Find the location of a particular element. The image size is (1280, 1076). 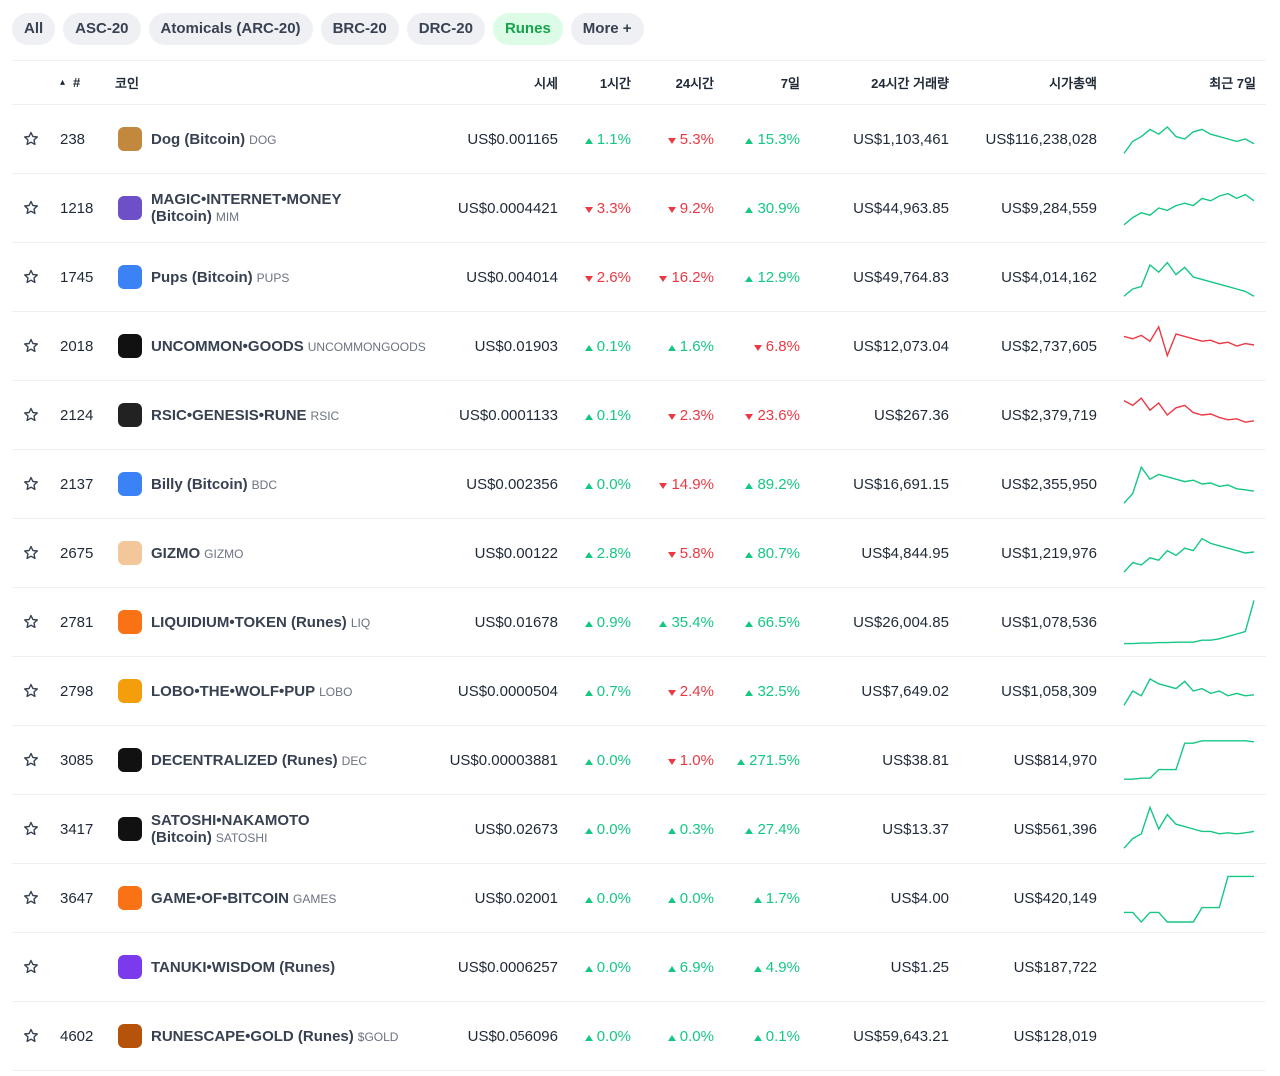

coin-name-block: RUNESCAPE•GOLD (Runes) $GOLD is located at coordinates (274, 1036).